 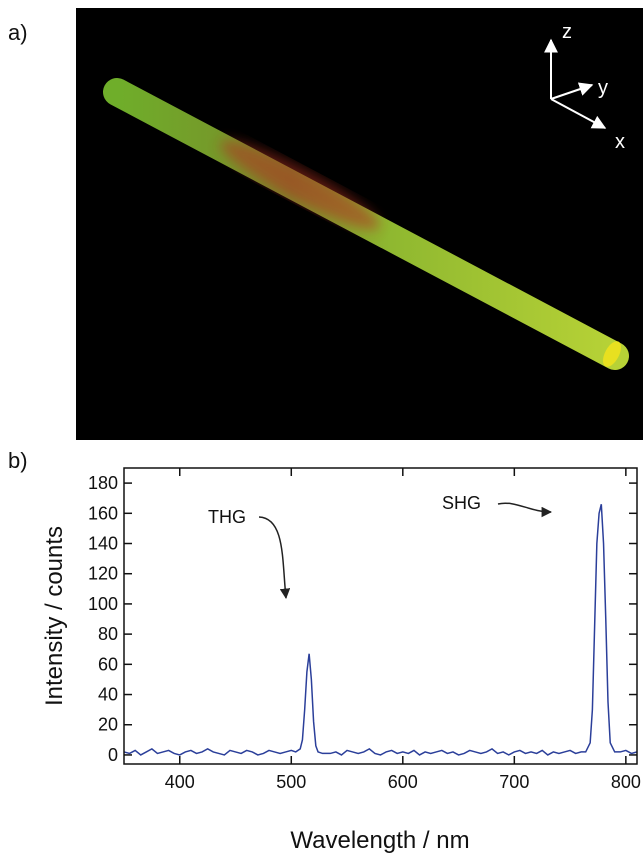 I want to click on y-tick-label: 100, so click(x=103, y=604).